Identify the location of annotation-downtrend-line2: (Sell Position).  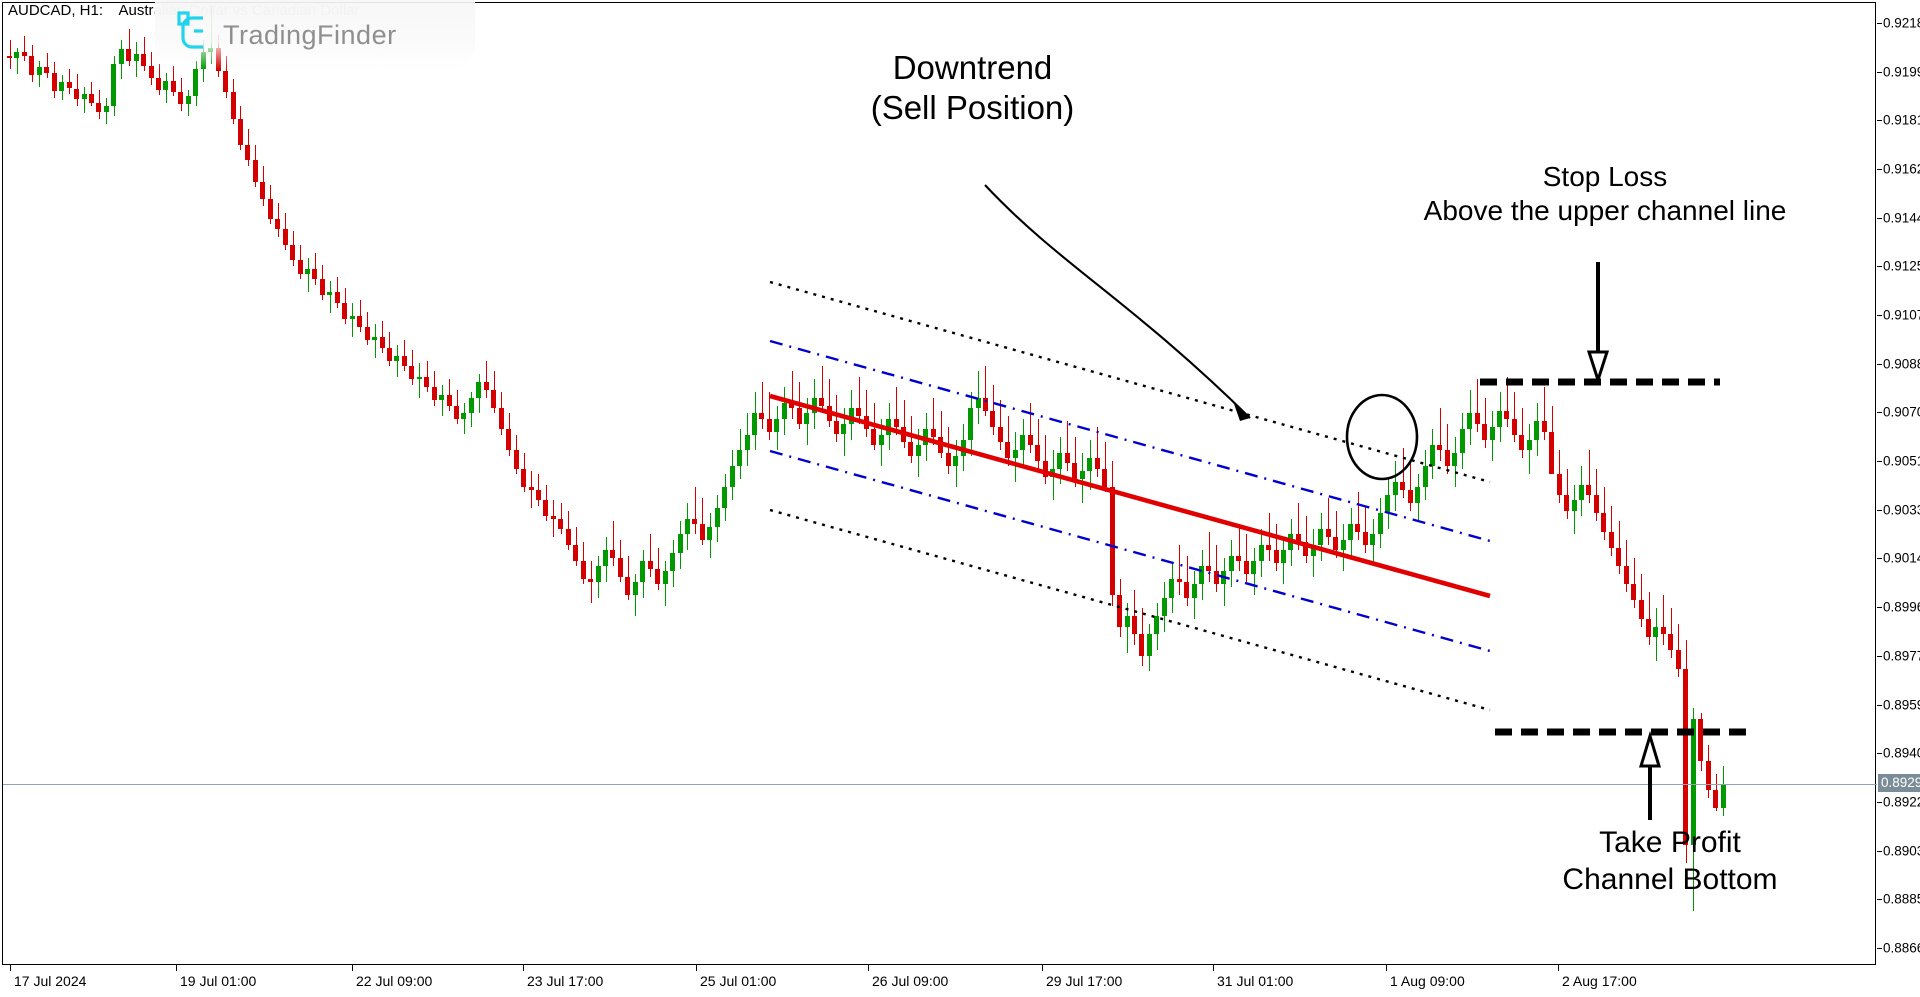
(972, 108).